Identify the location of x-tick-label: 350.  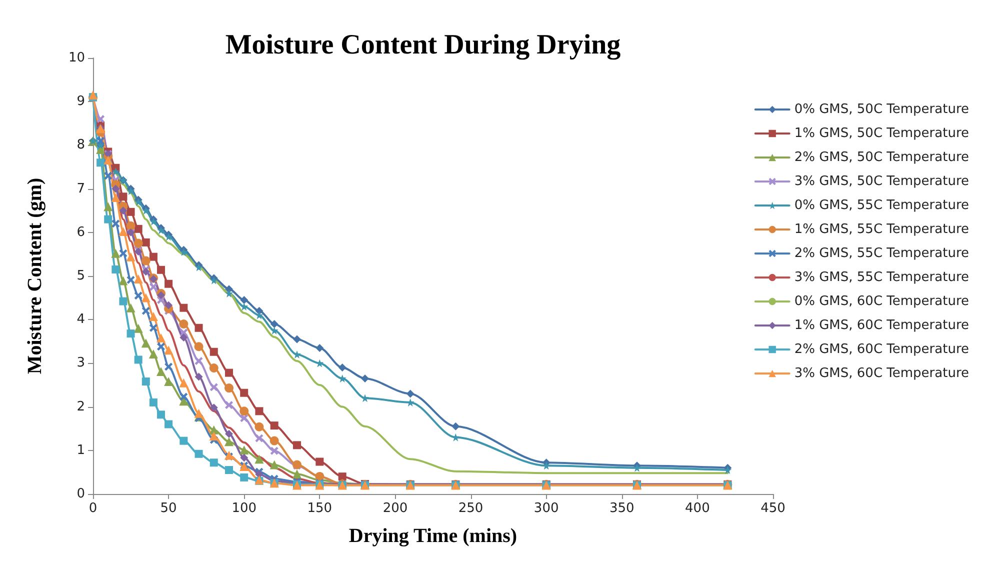
(621, 508).